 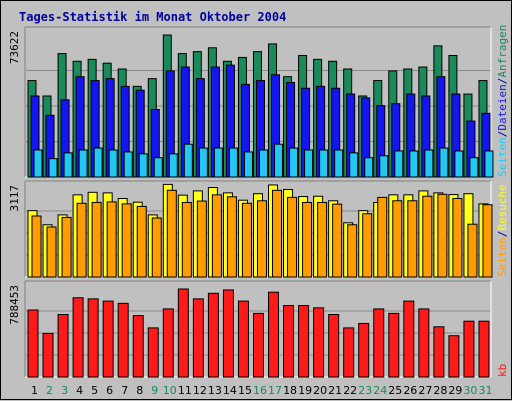 I want to click on day-label-30: 30, so click(x=470, y=390).